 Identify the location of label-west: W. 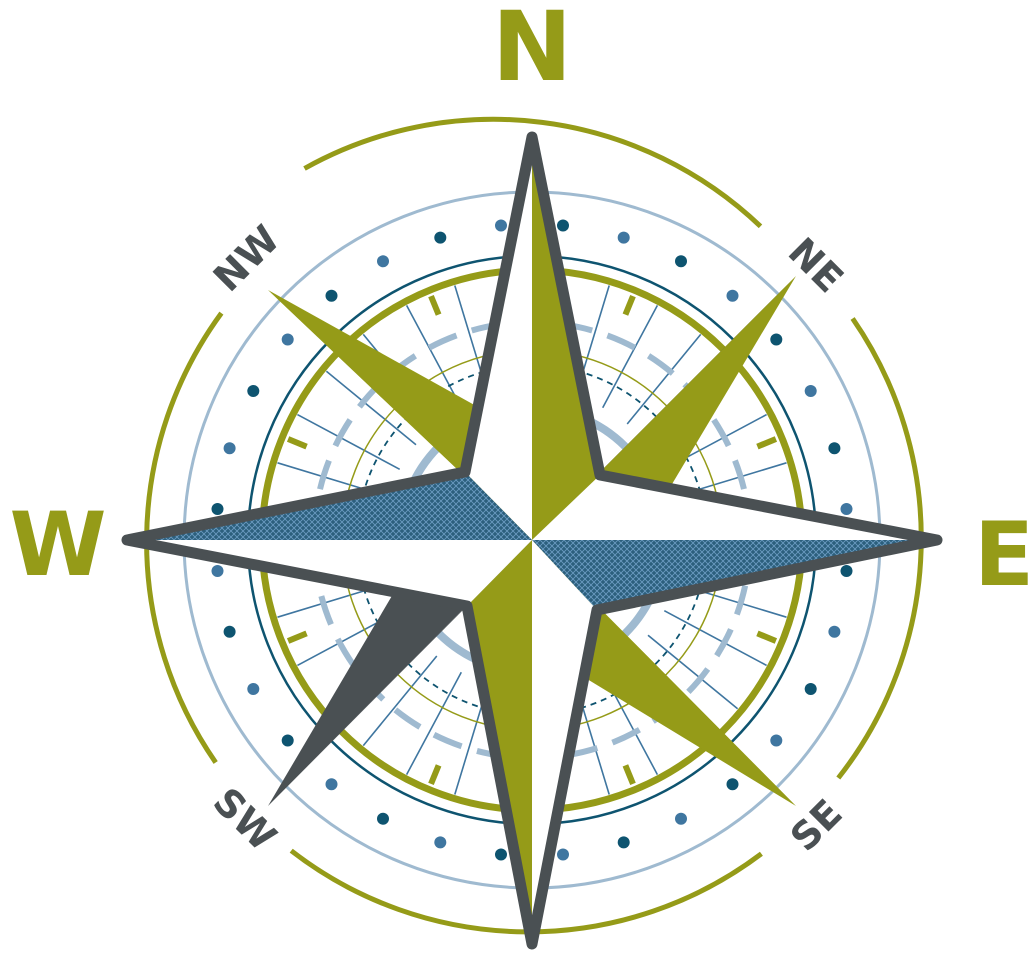
(57, 544).